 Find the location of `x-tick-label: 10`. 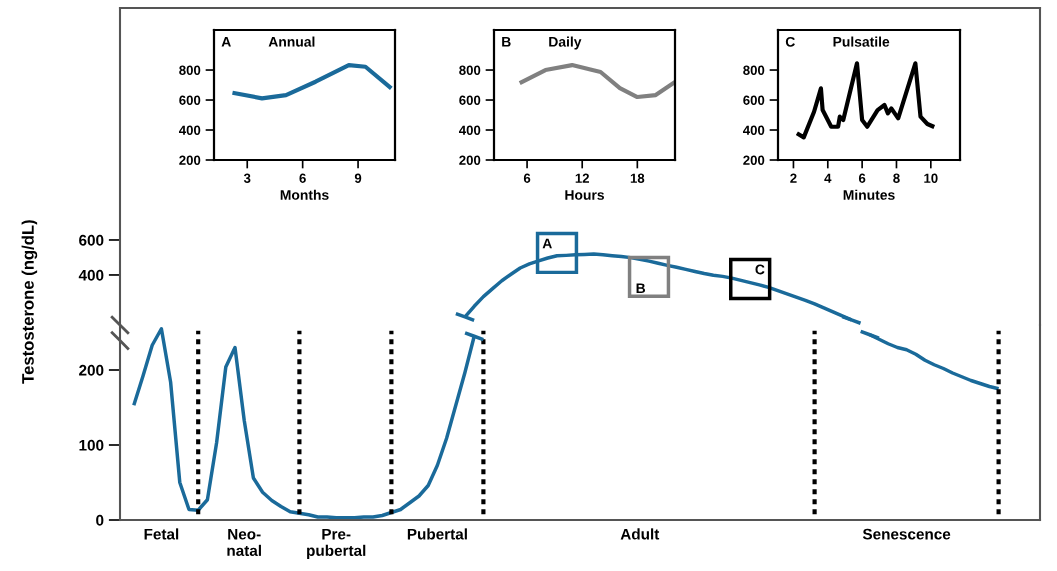

x-tick-label: 10 is located at coordinates (931, 178).